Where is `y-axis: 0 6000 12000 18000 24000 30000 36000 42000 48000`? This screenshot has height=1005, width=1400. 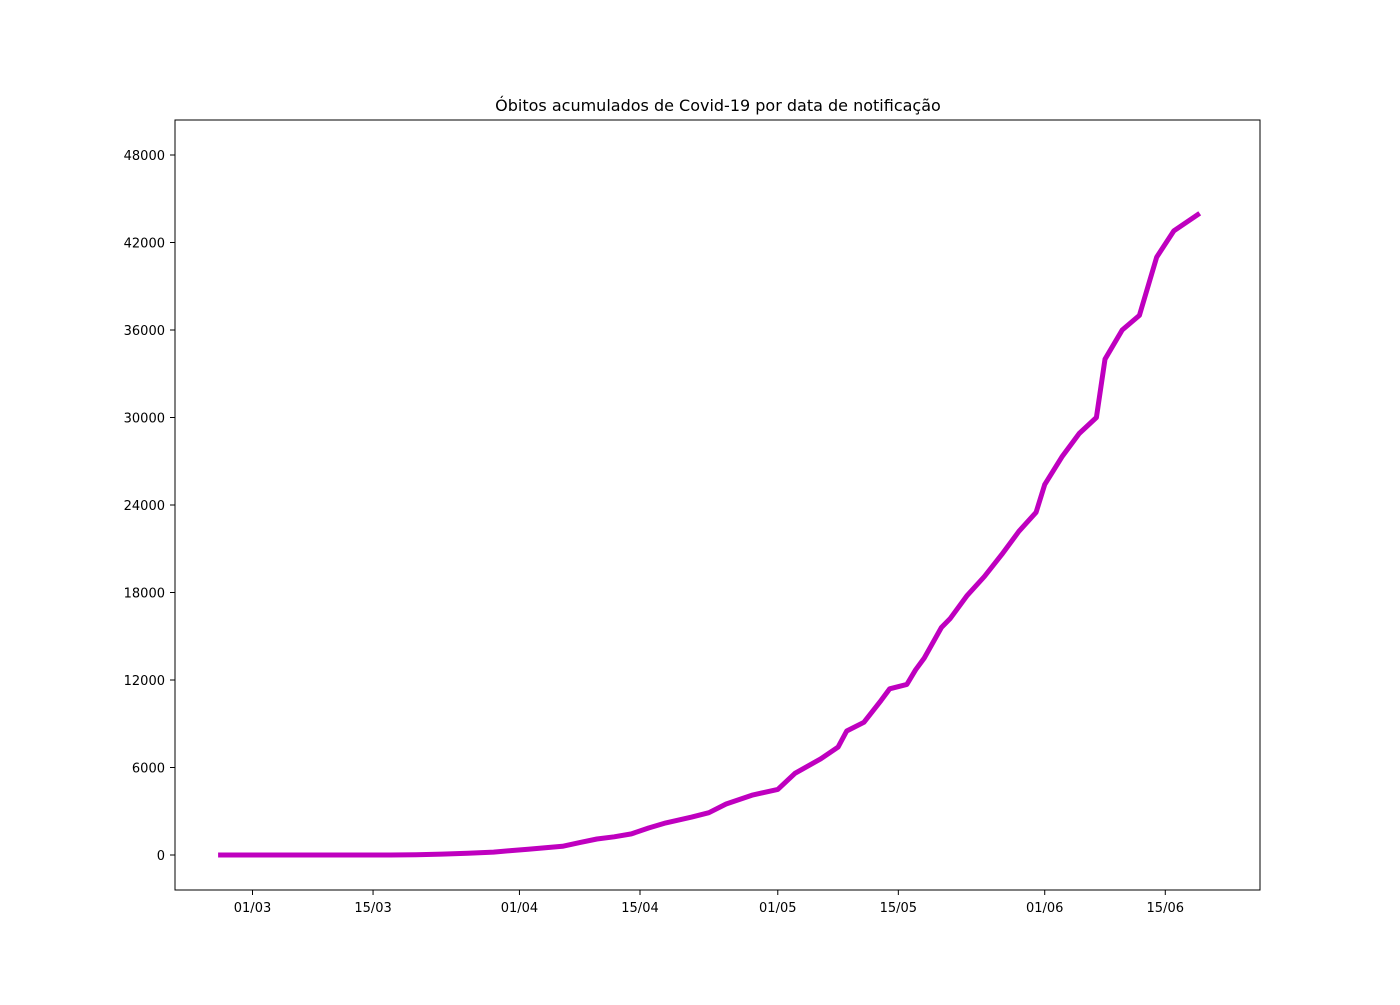 y-axis: 0 6000 12000 18000 24000 30000 36000 42000 48000 is located at coordinates (149, 506).